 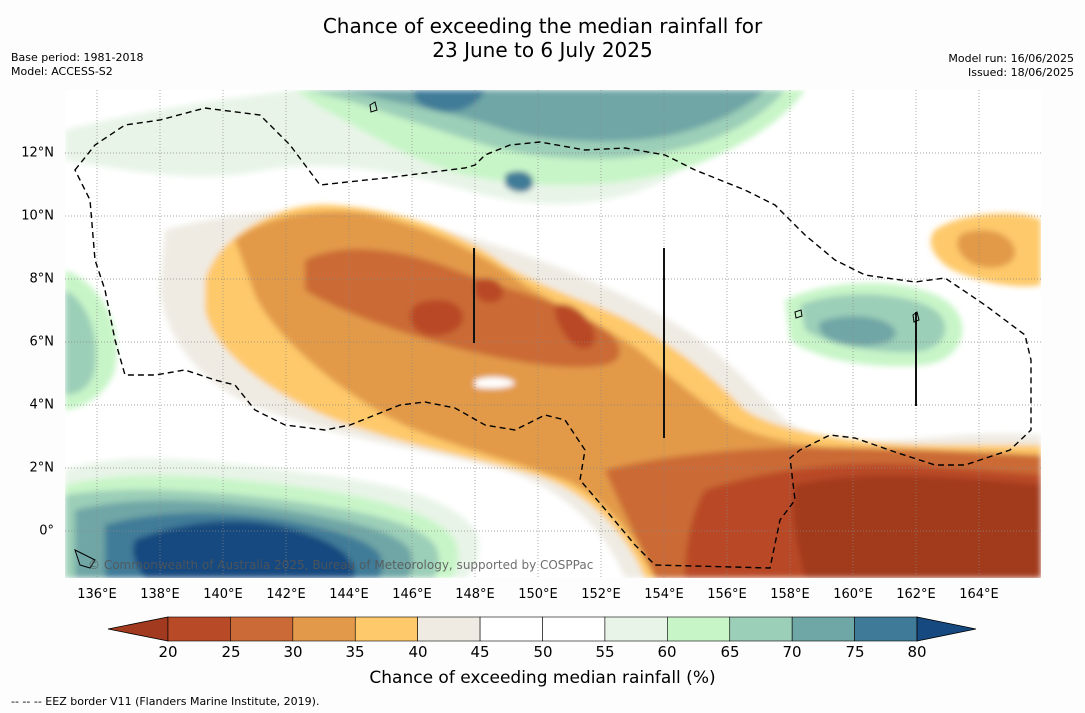 I want to click on lat-label: 8°N, so click(x=42, y=279).